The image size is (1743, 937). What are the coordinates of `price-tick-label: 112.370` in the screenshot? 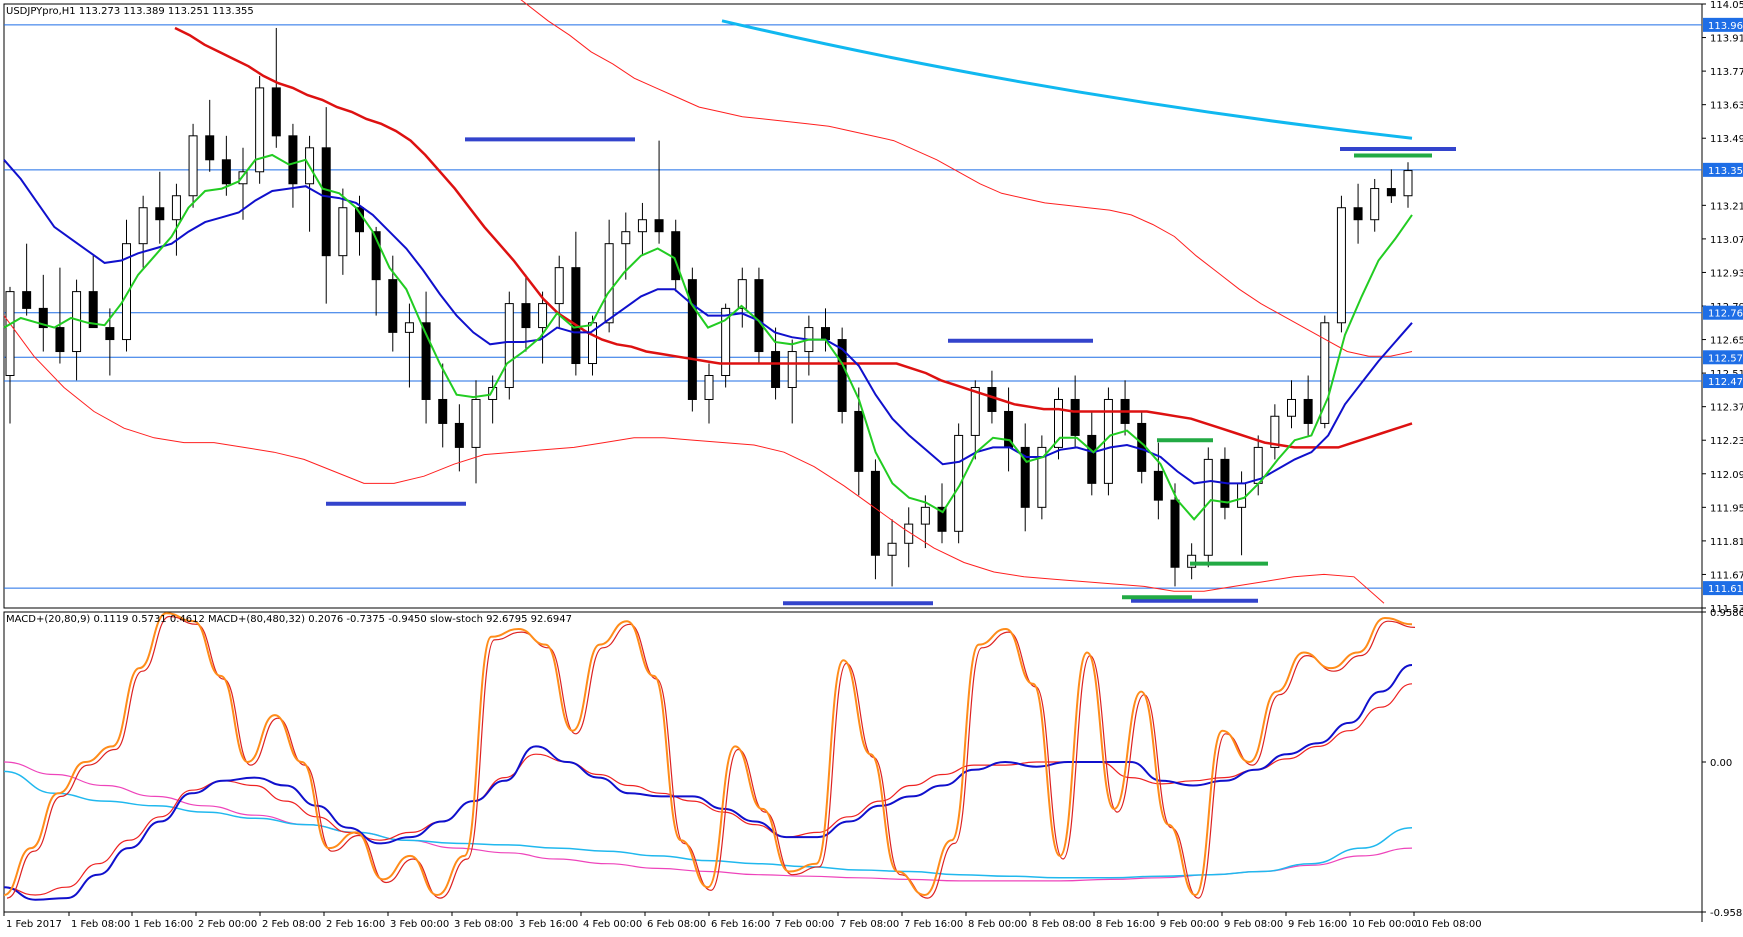 It's located at (1726, 408).